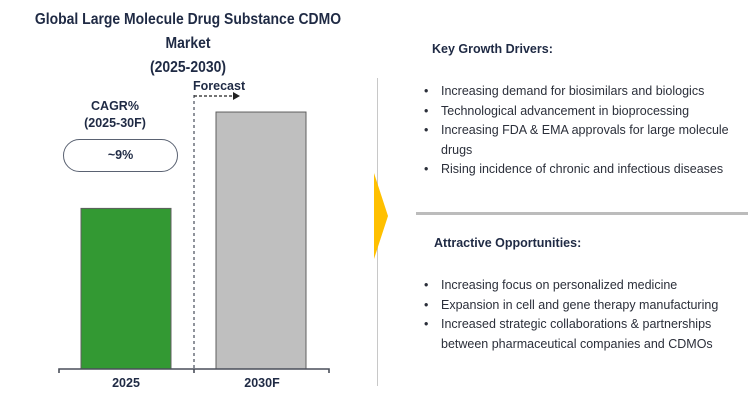 The image size is (752, 420). What do you see at coordinates (219, 86) in the screenshot?
I see `forecast-label: Forecast` at bounding box center [219, 86].